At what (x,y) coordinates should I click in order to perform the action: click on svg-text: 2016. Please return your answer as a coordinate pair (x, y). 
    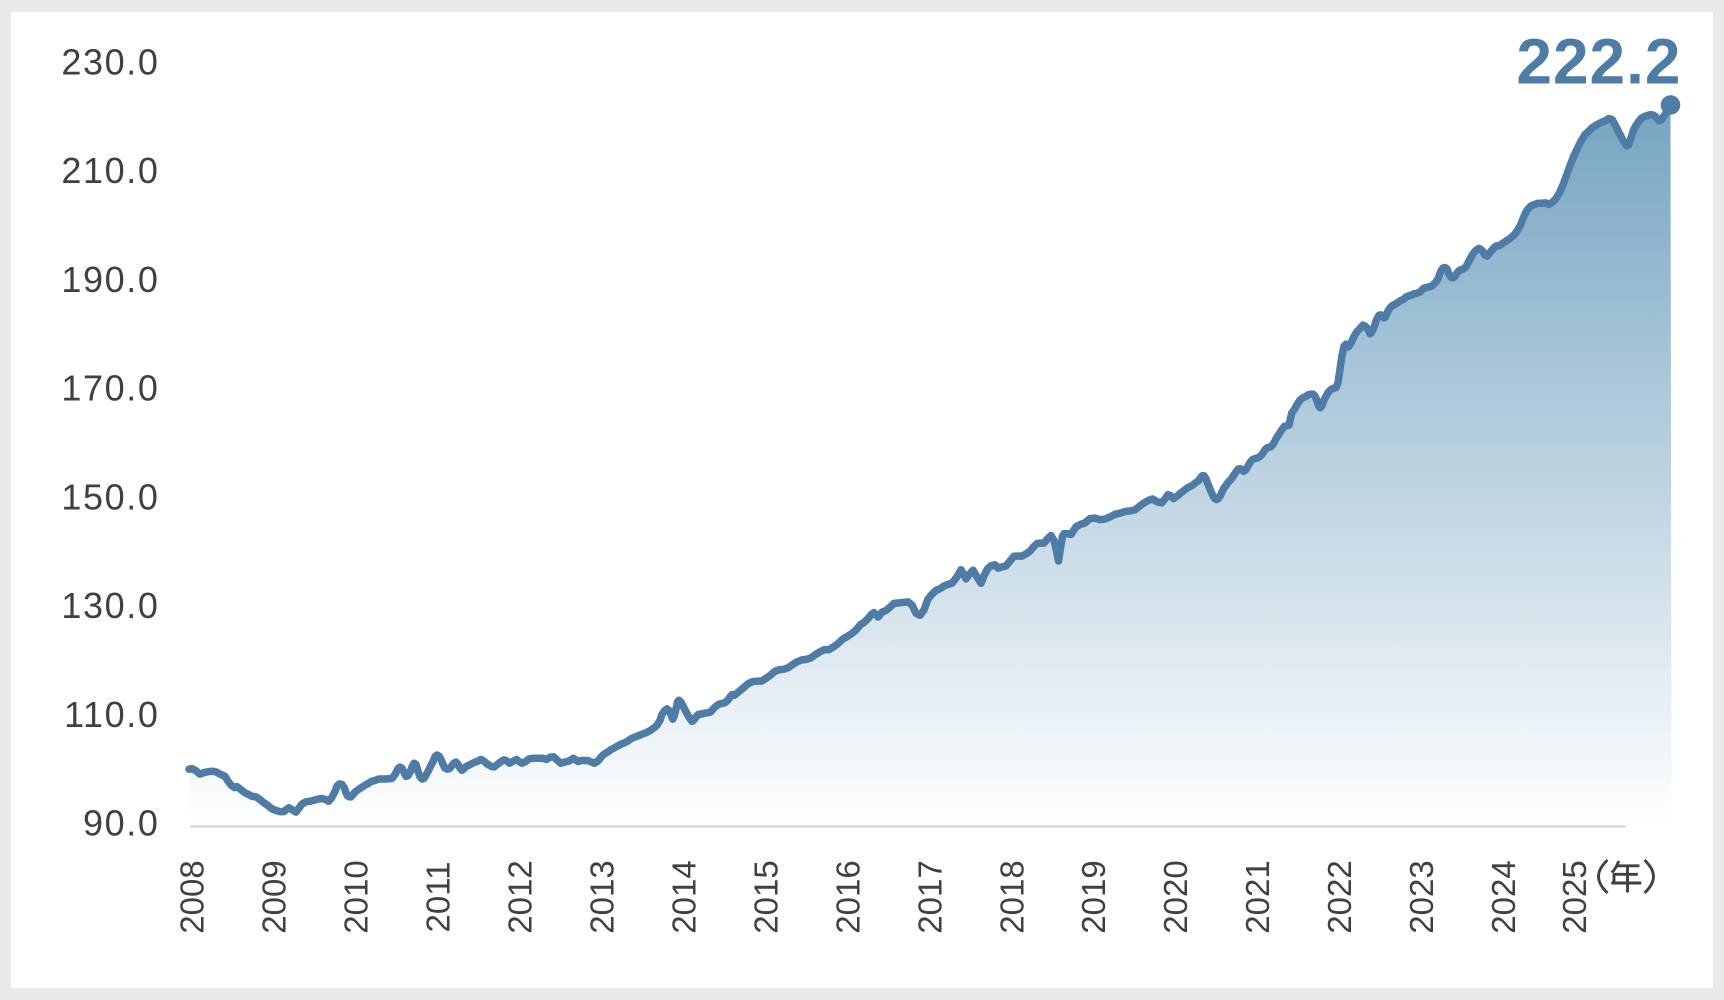
    Looking at the image, I should click on (847, 896).